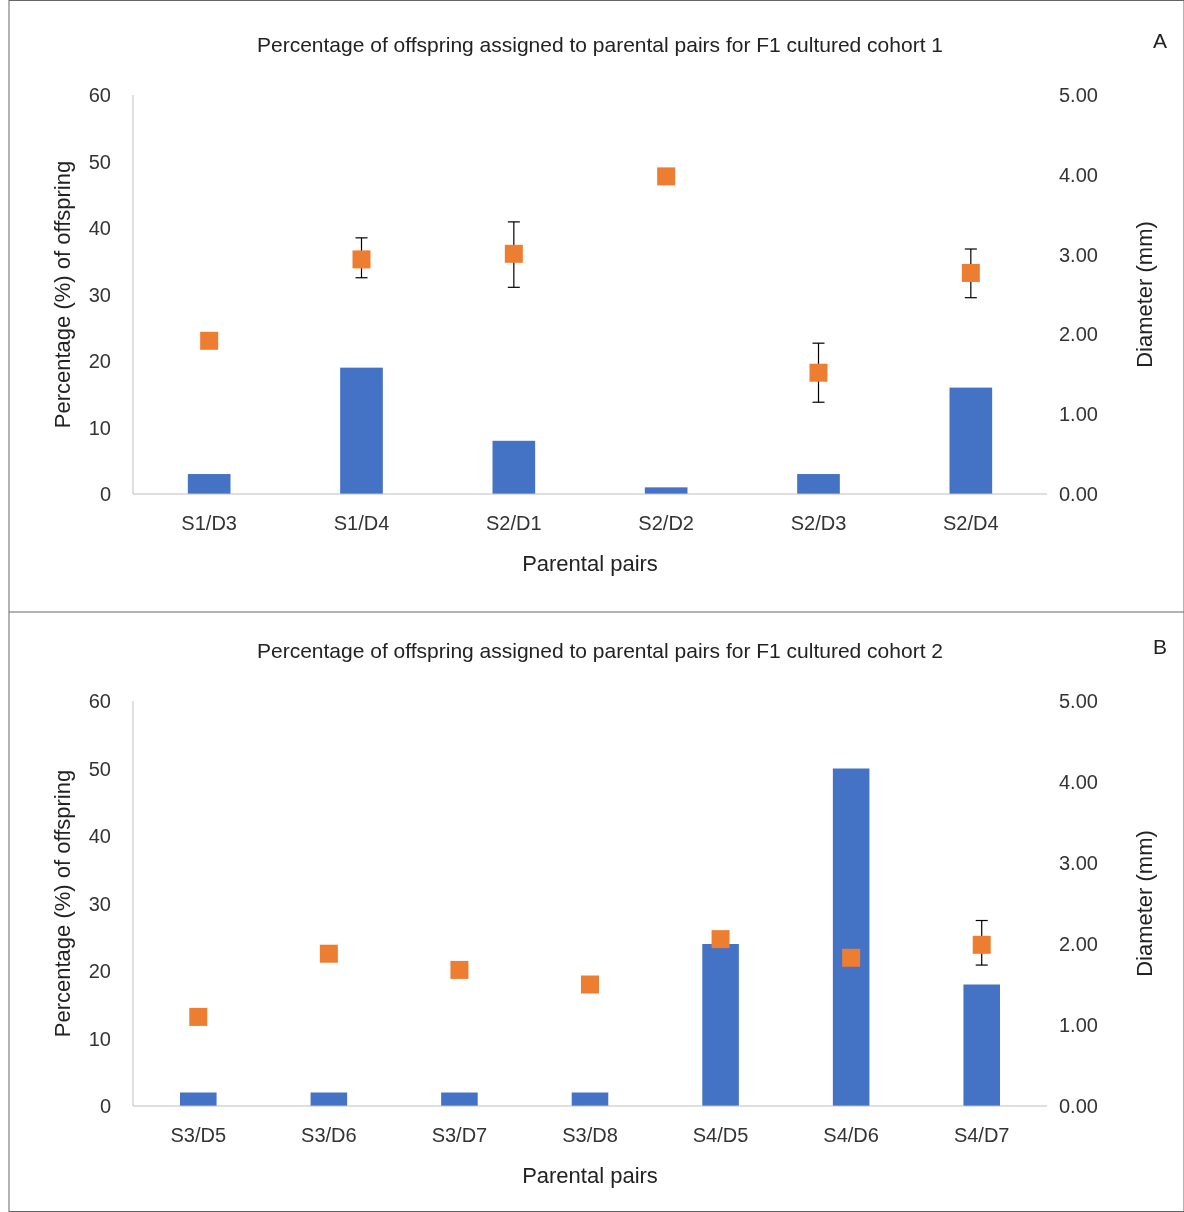 This screenshot has height=1212, width=1184. What do you see at coordinates (1160, 40) in the screenshot?
I see `text: A` at bounding box center [1160, 40].